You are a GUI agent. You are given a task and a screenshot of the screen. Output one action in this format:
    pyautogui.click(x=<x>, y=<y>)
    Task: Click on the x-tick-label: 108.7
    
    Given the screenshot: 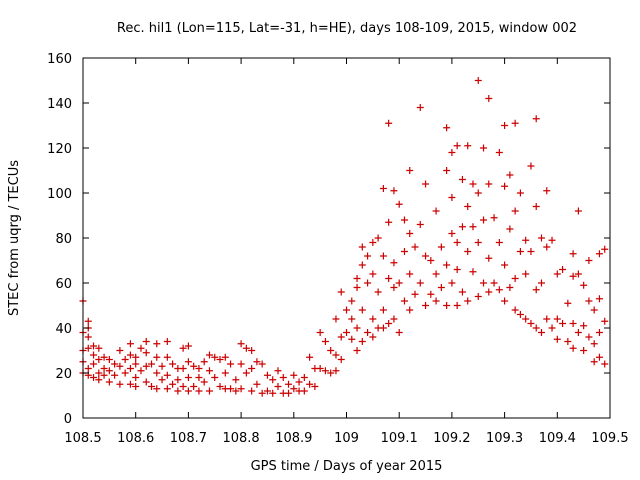 What is the action you would take?
    pyautogui.click(x=188, y=438)
    